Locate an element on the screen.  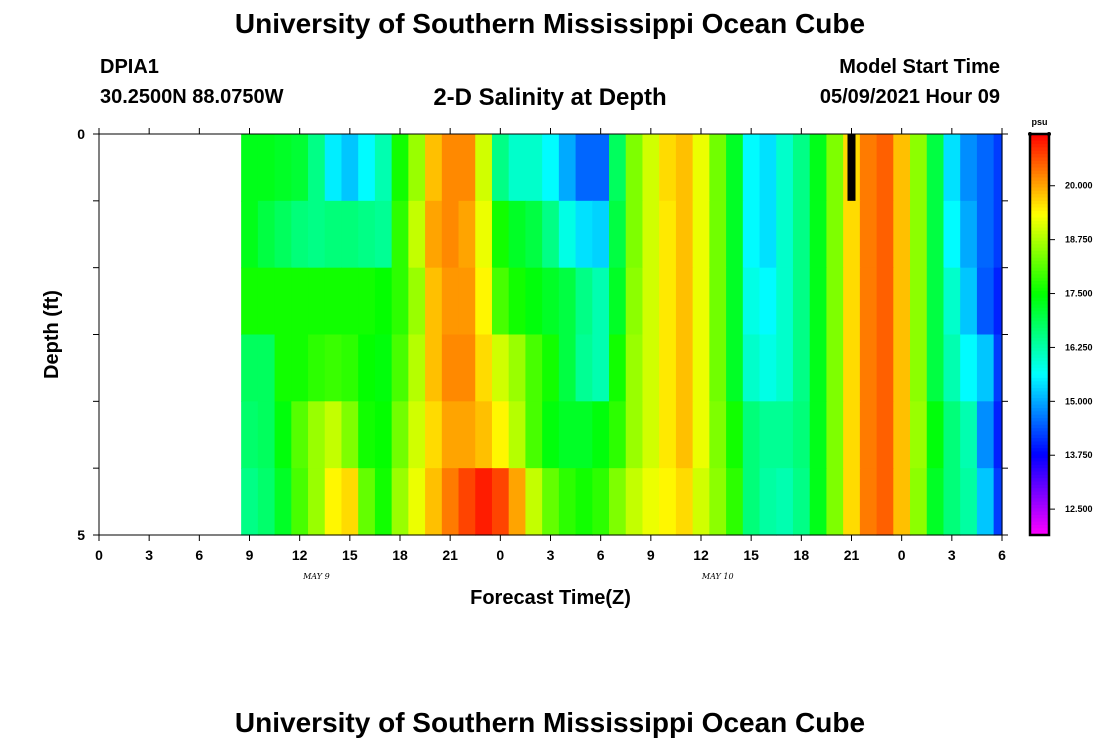
x-tick-label: 6 is located at coordinates (1002, 555).